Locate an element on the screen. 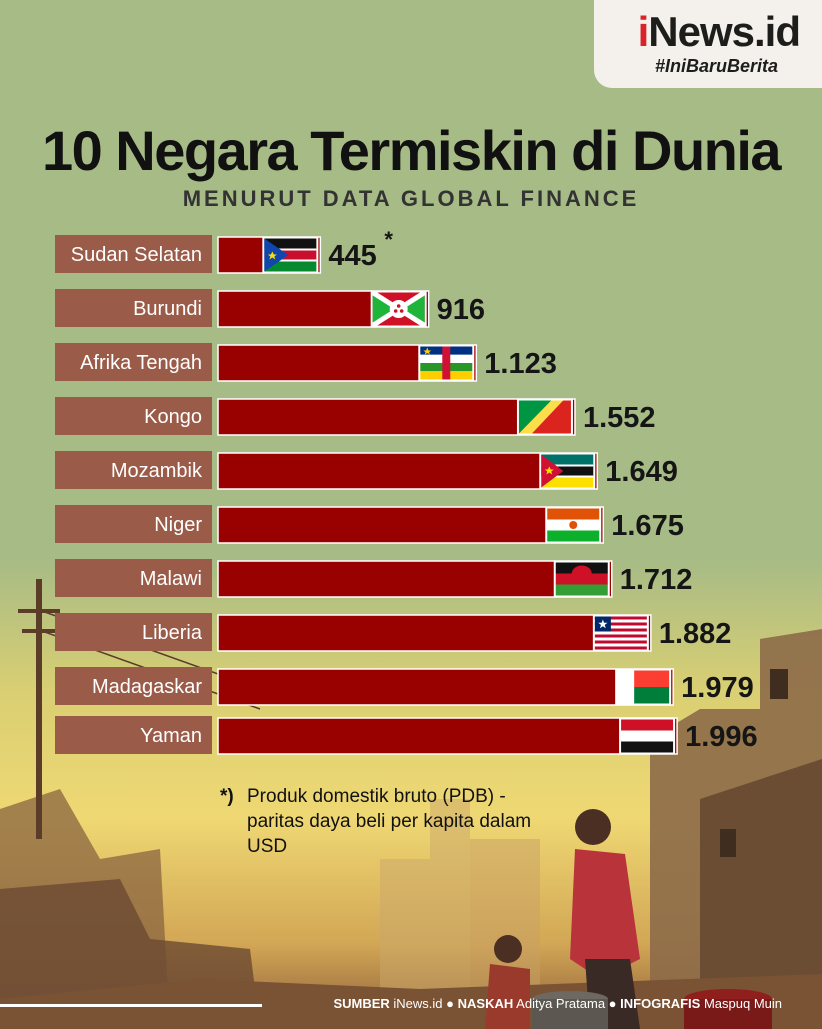 This screenshot has width=822, height=1029. brand-hashtag: #IniBaruBerita is located at coordinates (716, 66).